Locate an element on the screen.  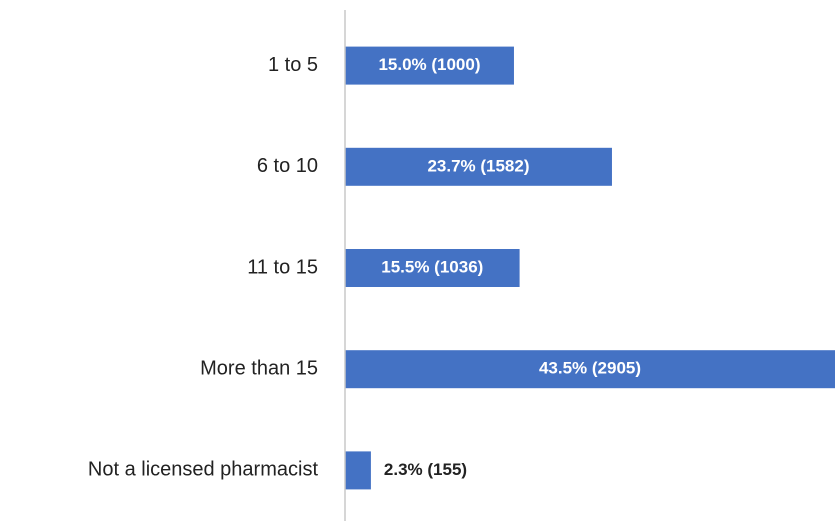
category-label: More than 15 is located at coordinates (259, 368).